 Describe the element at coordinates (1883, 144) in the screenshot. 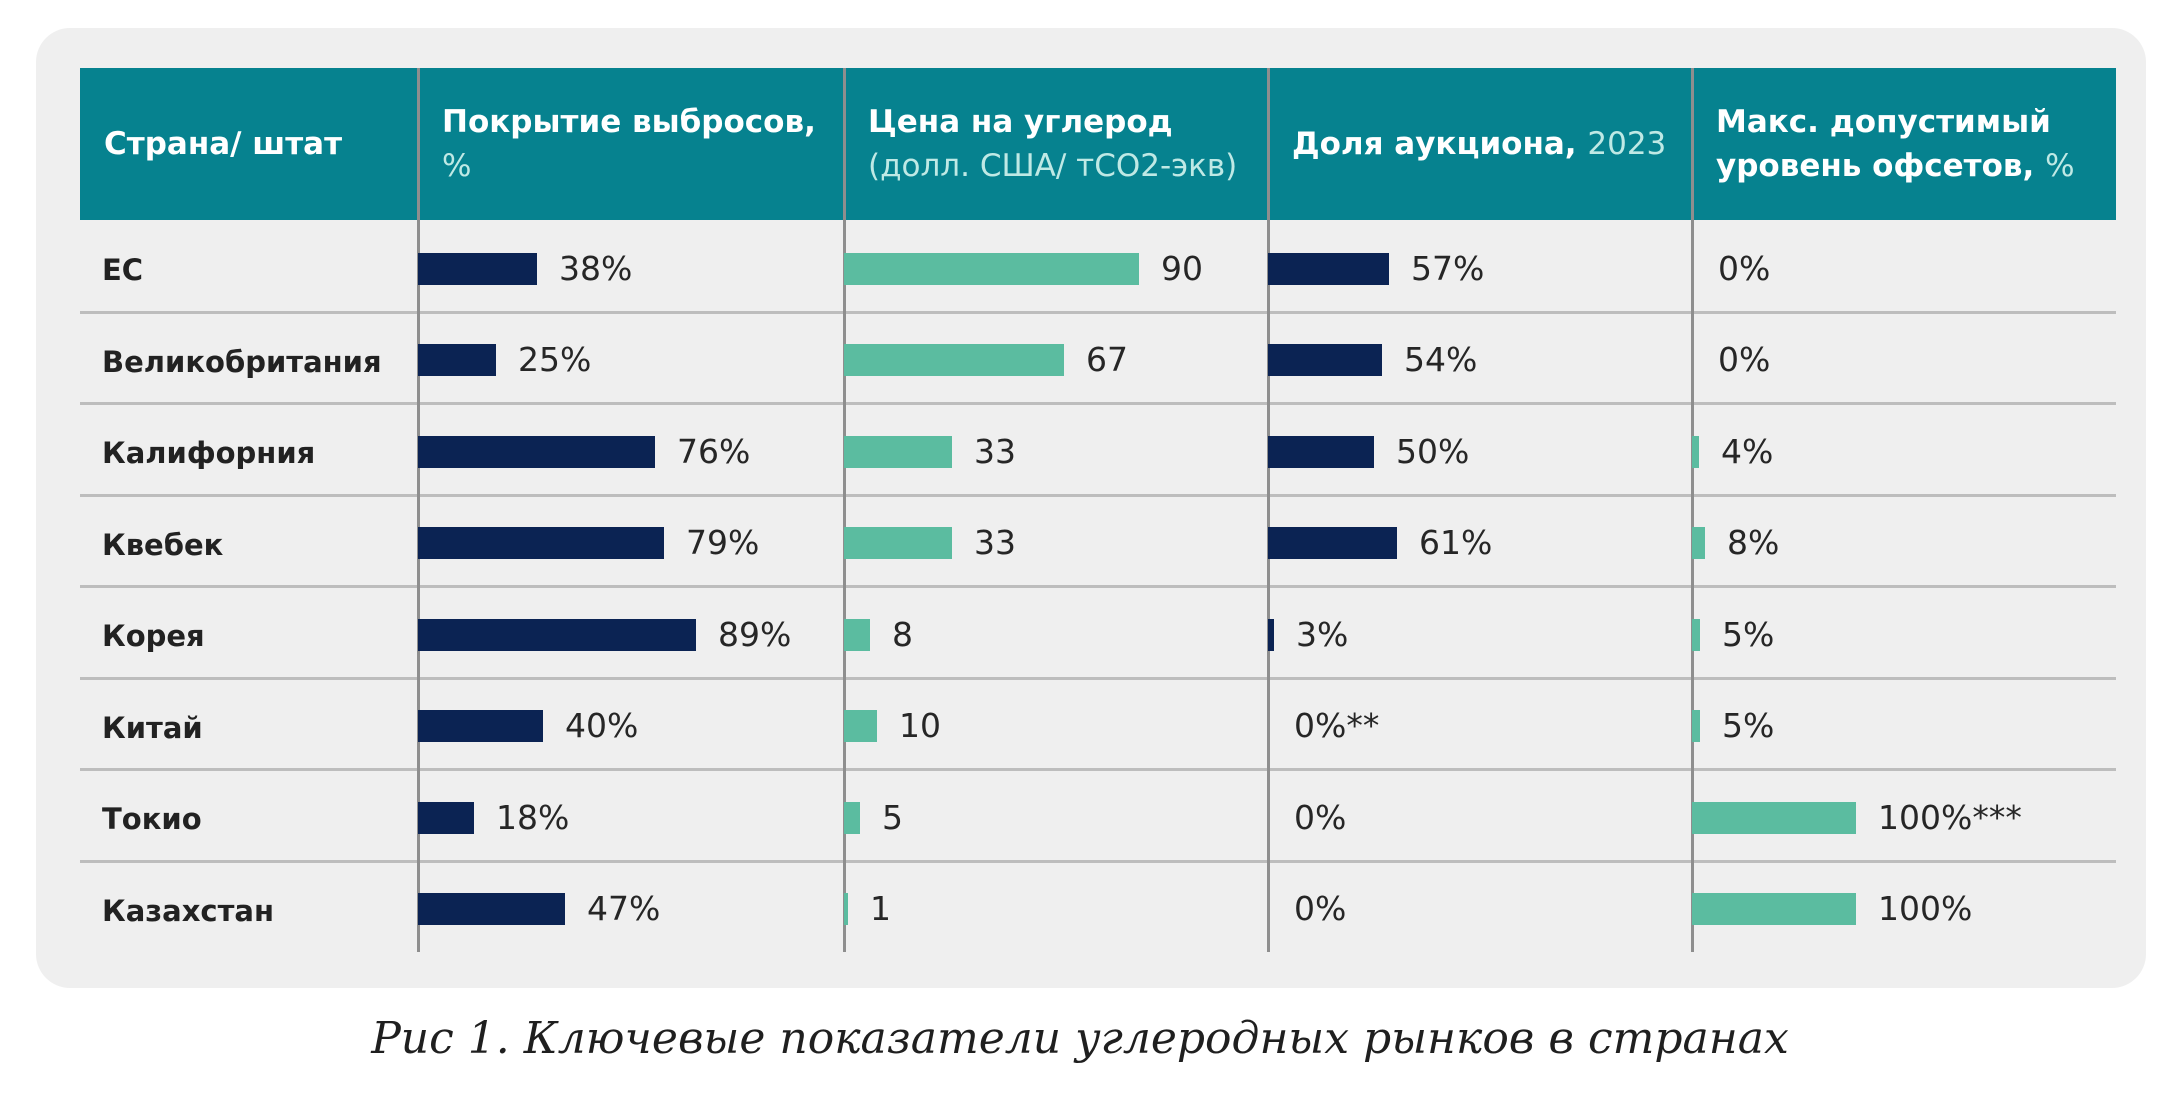

I see `header-offsets-label: Макс. допустимый уровень офсетов,` at that location.